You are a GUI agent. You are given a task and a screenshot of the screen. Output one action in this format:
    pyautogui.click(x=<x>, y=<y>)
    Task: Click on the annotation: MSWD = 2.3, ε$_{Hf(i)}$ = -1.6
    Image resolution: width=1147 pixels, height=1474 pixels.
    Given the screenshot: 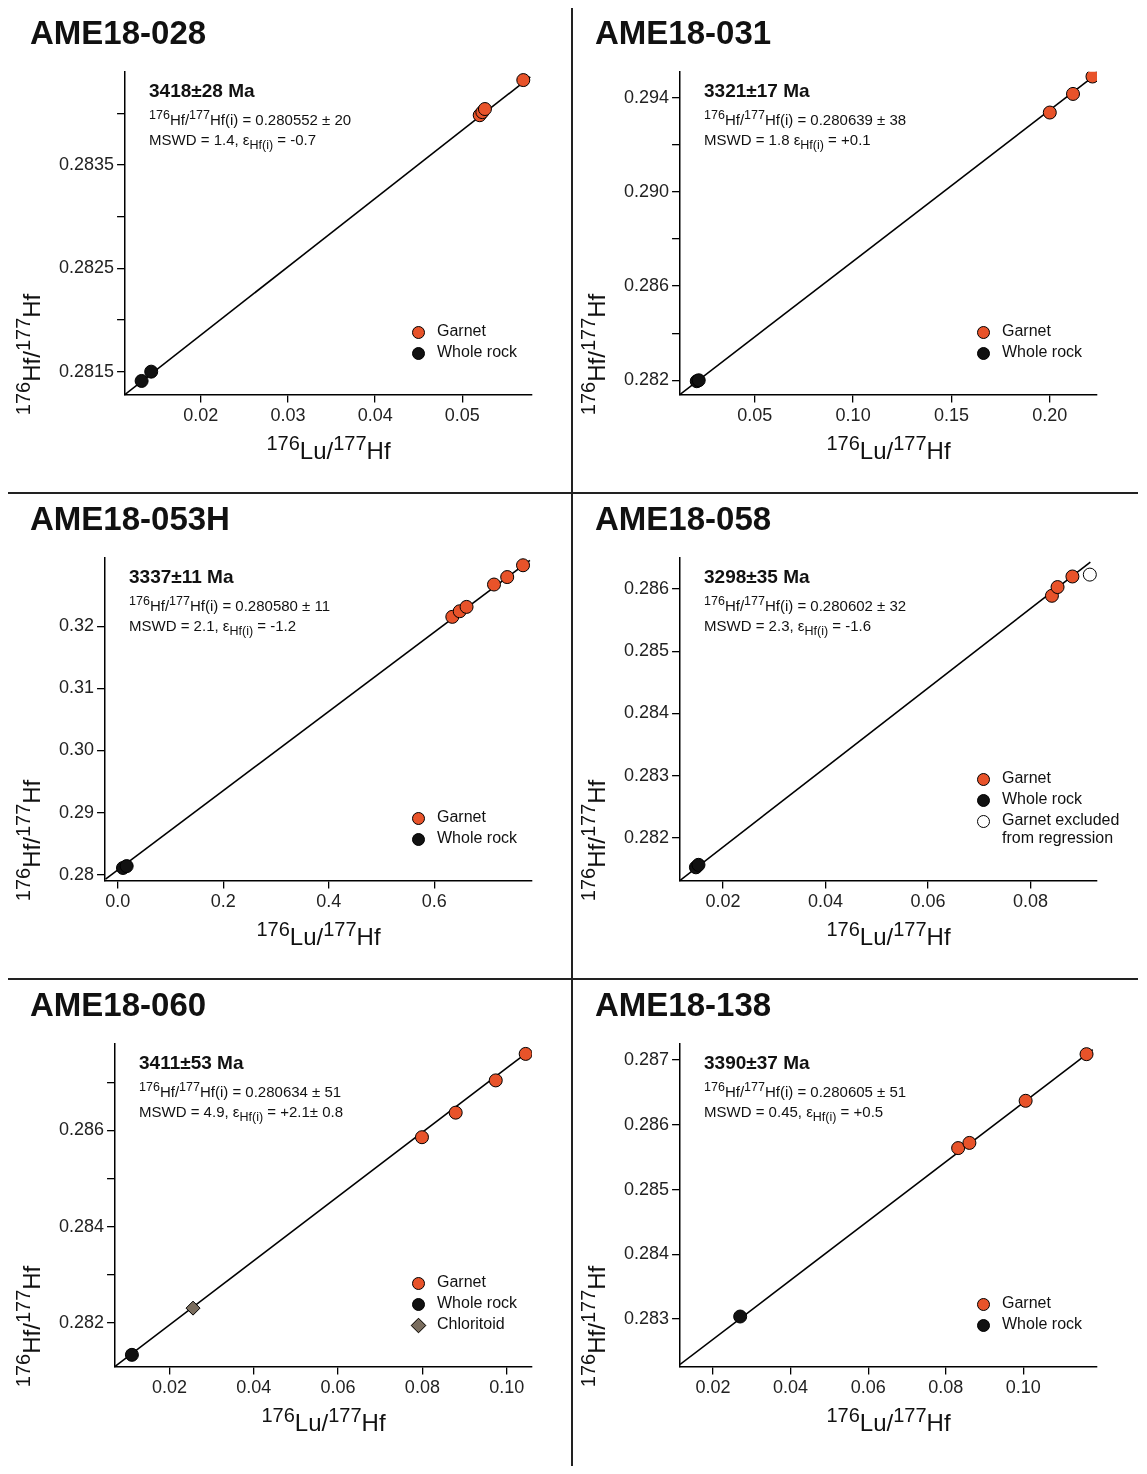 What is the action you would take?
    pyautogui.click(x=788, y=627)
    